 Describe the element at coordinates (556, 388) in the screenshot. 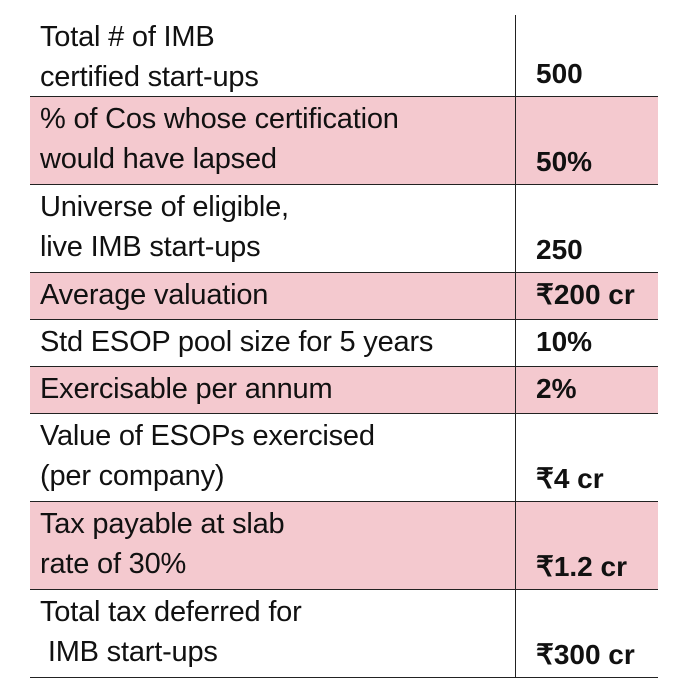

I see `row-value: 2%` at that location.